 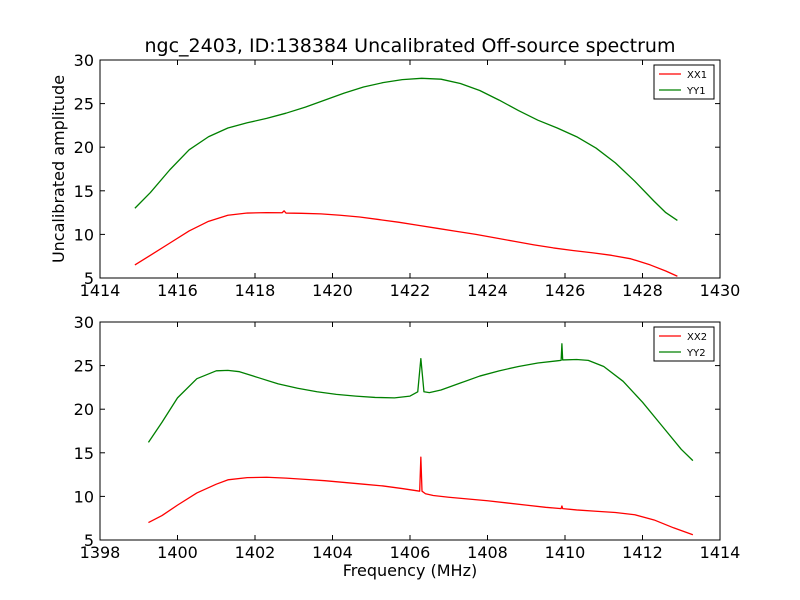 What do you see at coordinates (565, 290) in the screenshot?
I see `x-tick-label: 1426` at bounding box center [565, 290].